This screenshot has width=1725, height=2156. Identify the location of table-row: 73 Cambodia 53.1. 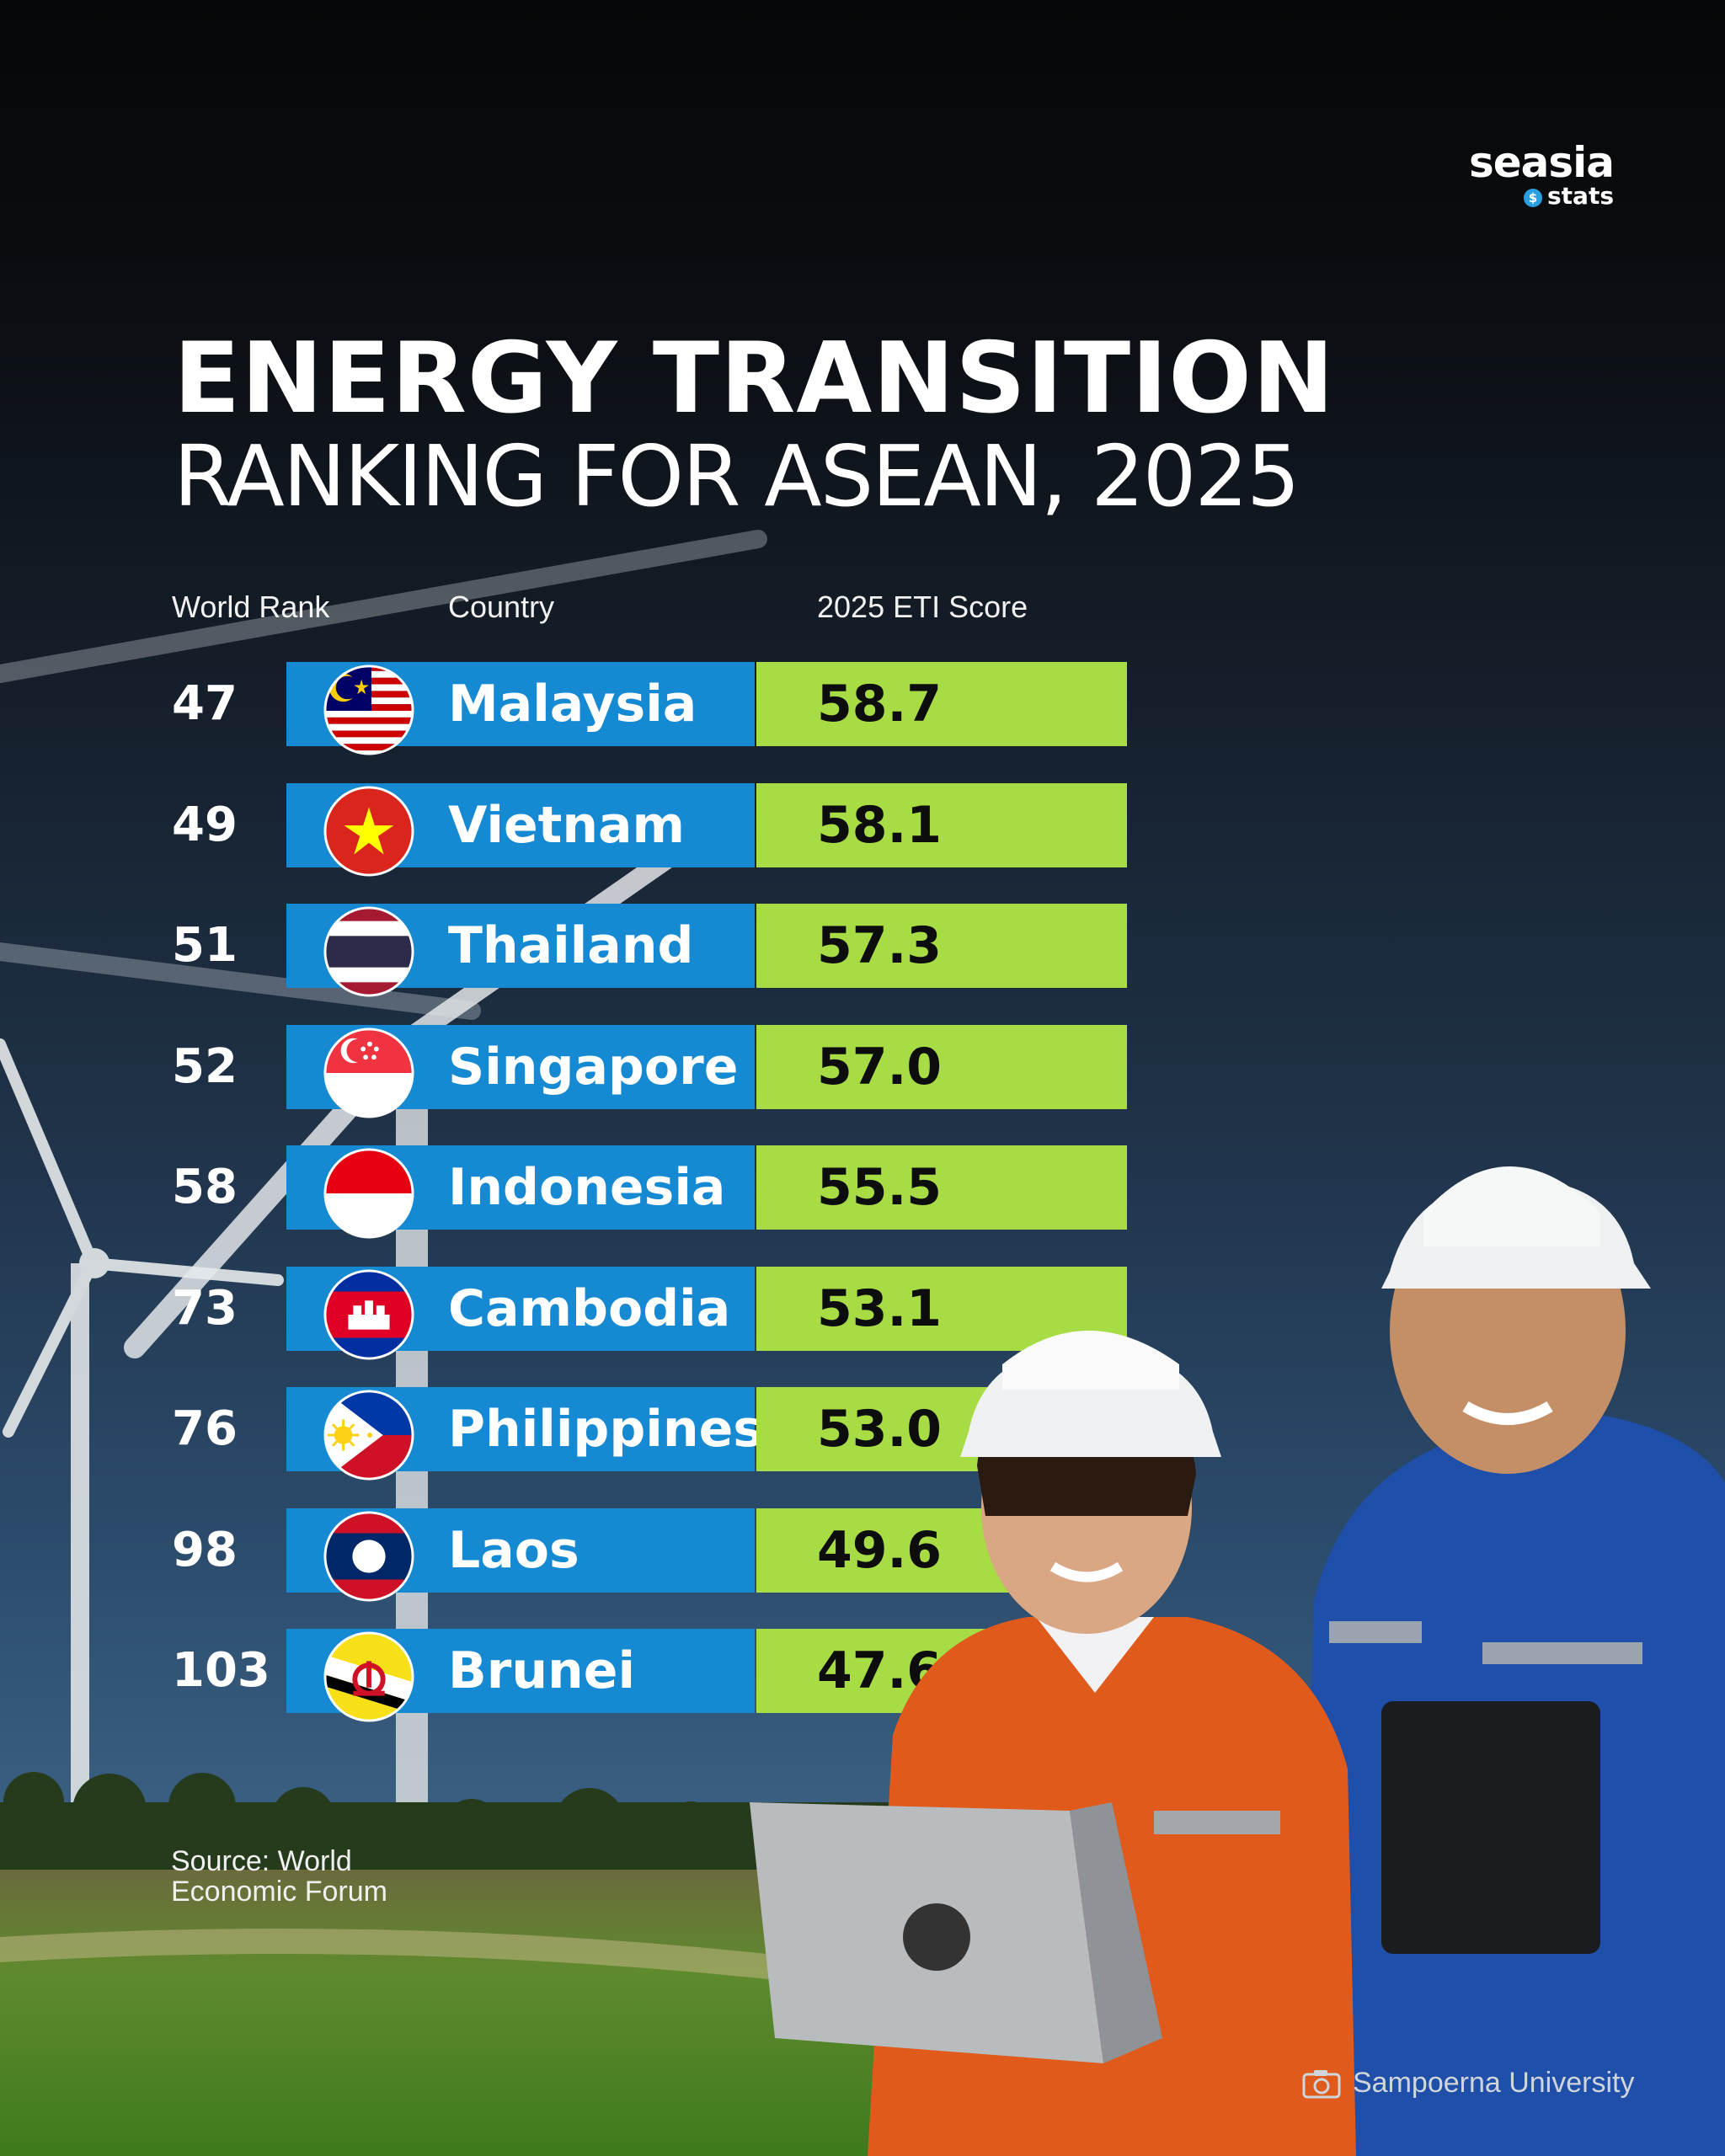
(589, 1313).